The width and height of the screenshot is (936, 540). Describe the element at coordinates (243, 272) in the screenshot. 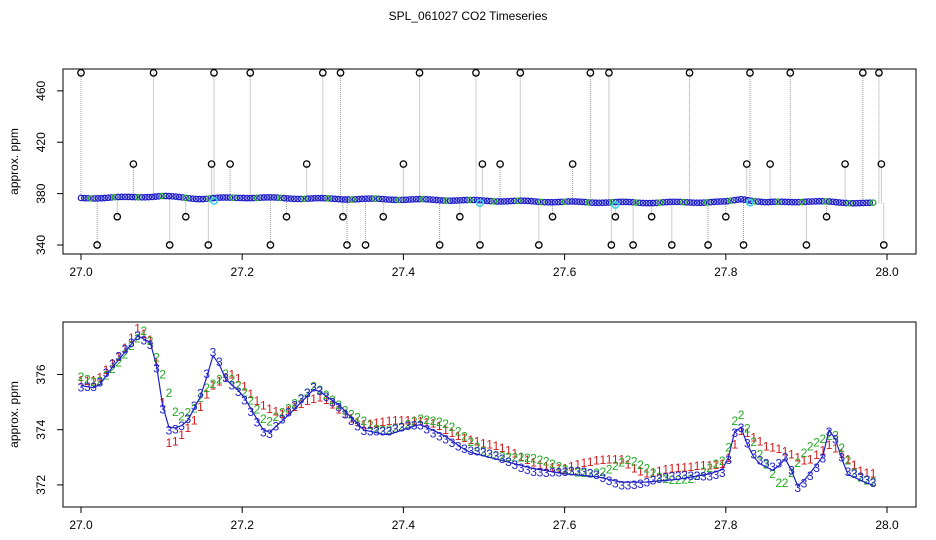

I see `x-tick-label: 27.2` at that location.